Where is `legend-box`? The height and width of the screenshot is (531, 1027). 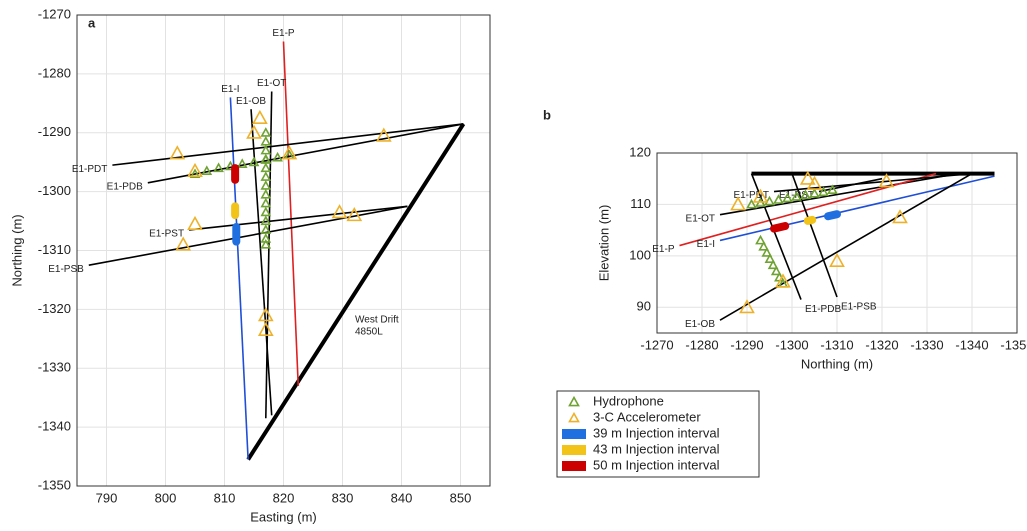
legend-box is located at coordinates (658, 434).